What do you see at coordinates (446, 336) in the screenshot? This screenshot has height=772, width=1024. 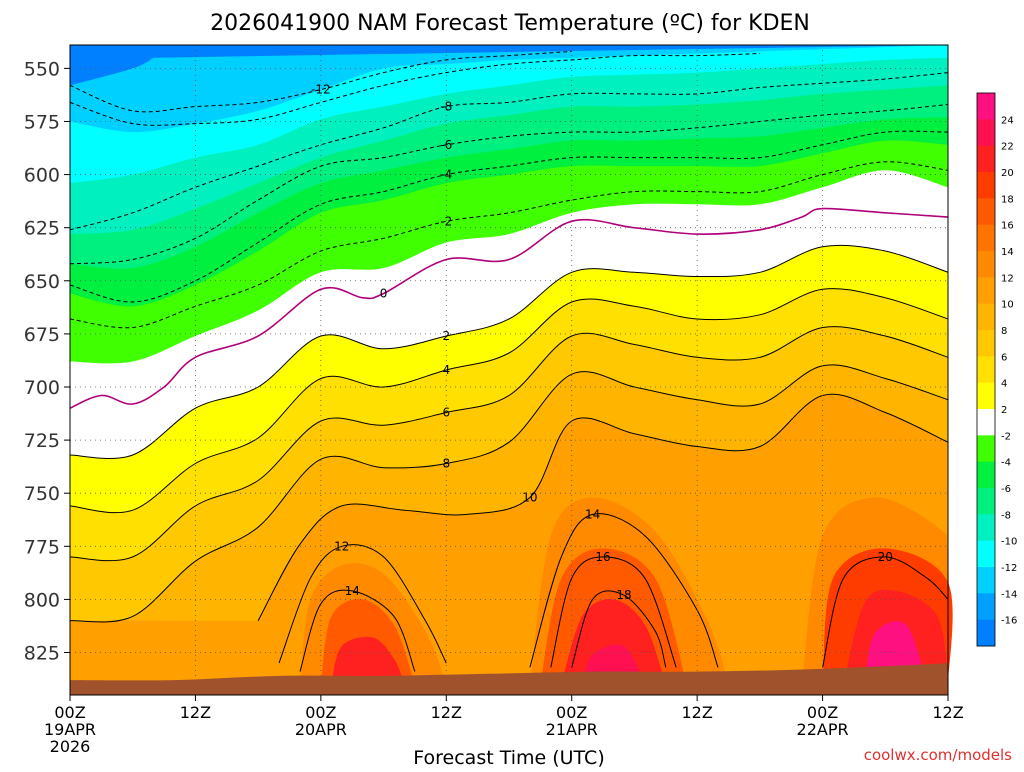 I see `isotherm-label: 2` at bounding box center [446, 336].